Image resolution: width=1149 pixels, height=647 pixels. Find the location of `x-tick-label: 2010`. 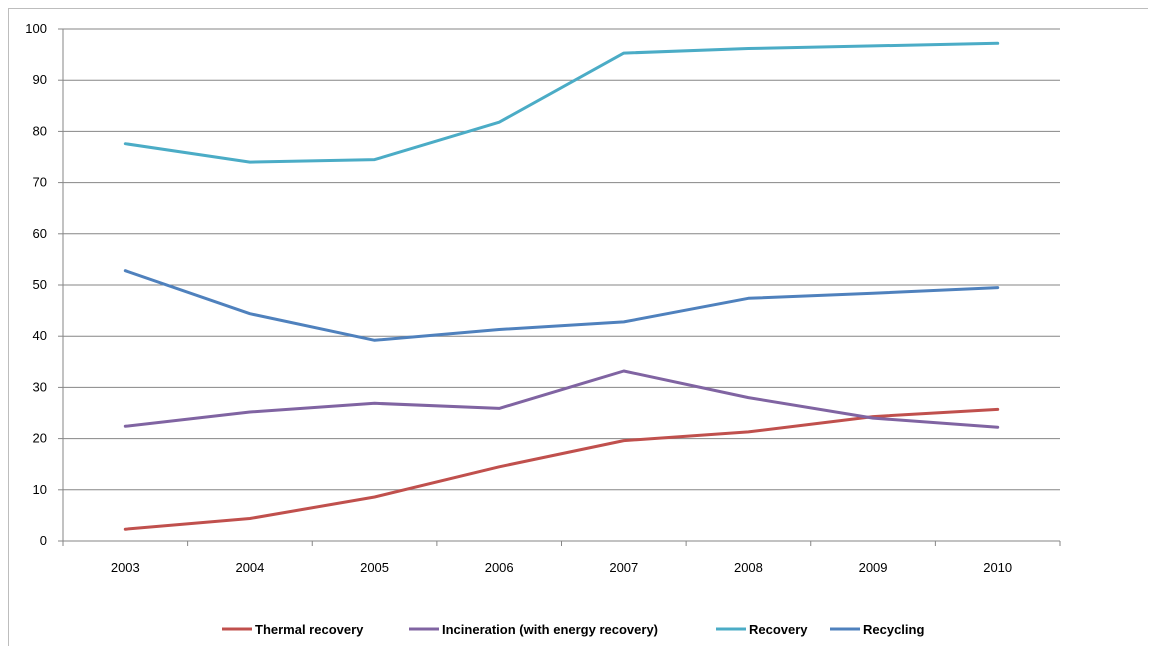

x-tick-label: 2010 is located at coordinates (997, 567).